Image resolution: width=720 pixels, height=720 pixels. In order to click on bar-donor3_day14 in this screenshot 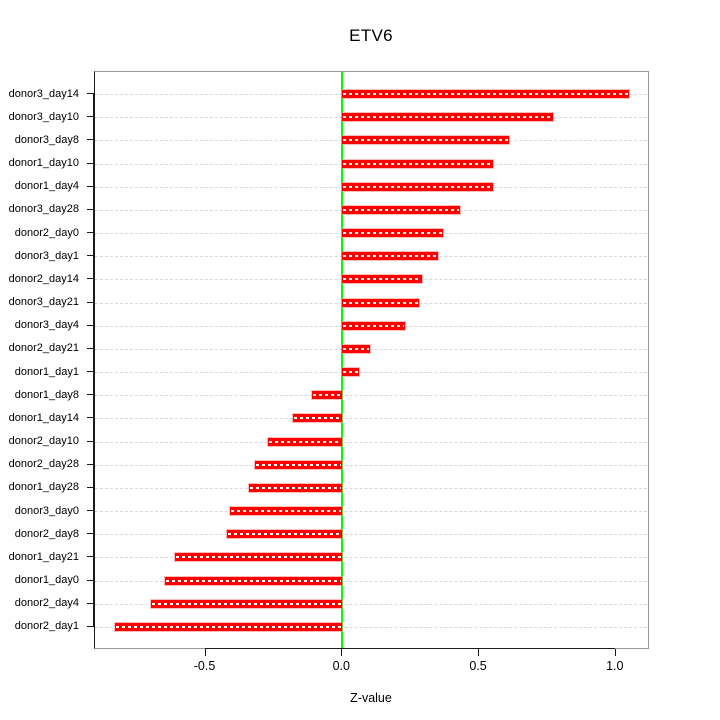, I will do `click(486, 94)`.